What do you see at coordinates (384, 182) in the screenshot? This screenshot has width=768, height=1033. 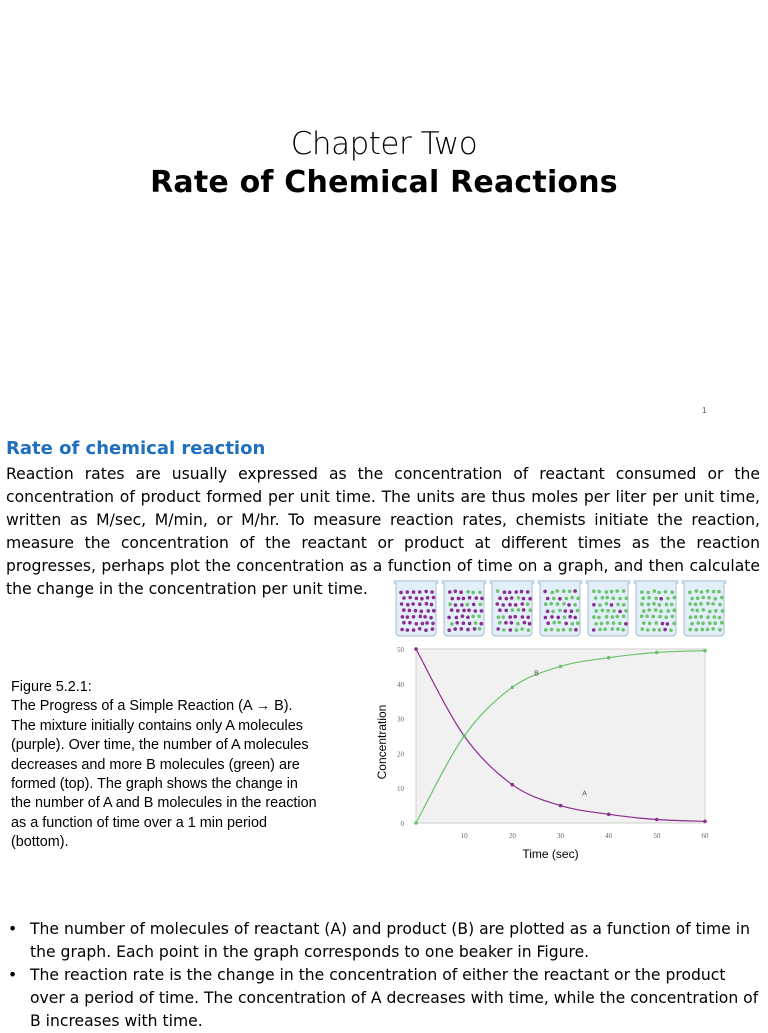 I see `page-title: Rate of Chemical Reactions` at bounding box center [384, 182].